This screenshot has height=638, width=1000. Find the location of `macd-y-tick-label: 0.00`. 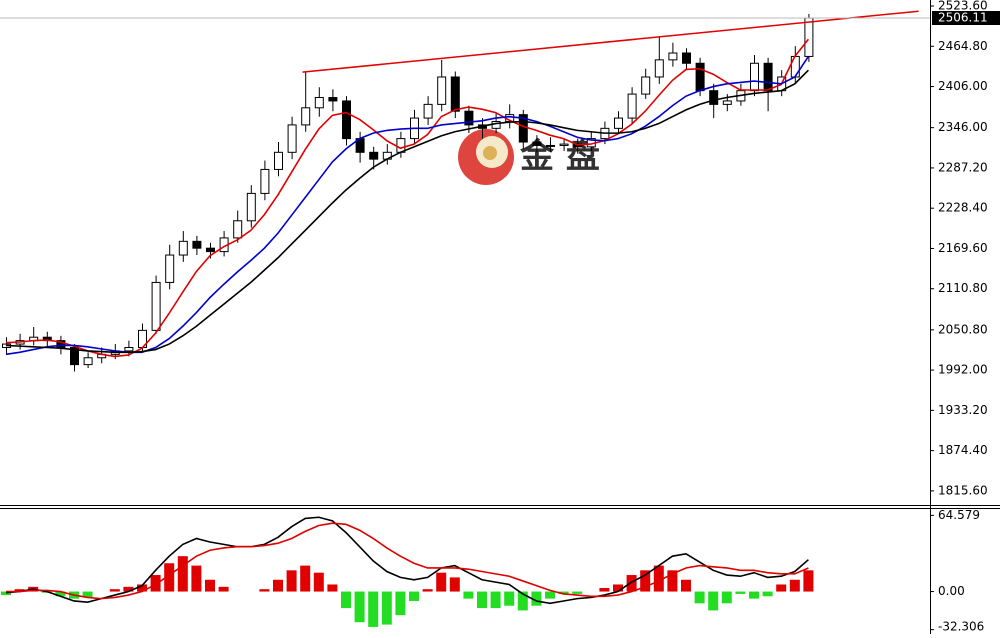

macd-y-tick-label: 0.00 is located at coordinates (951, 591).